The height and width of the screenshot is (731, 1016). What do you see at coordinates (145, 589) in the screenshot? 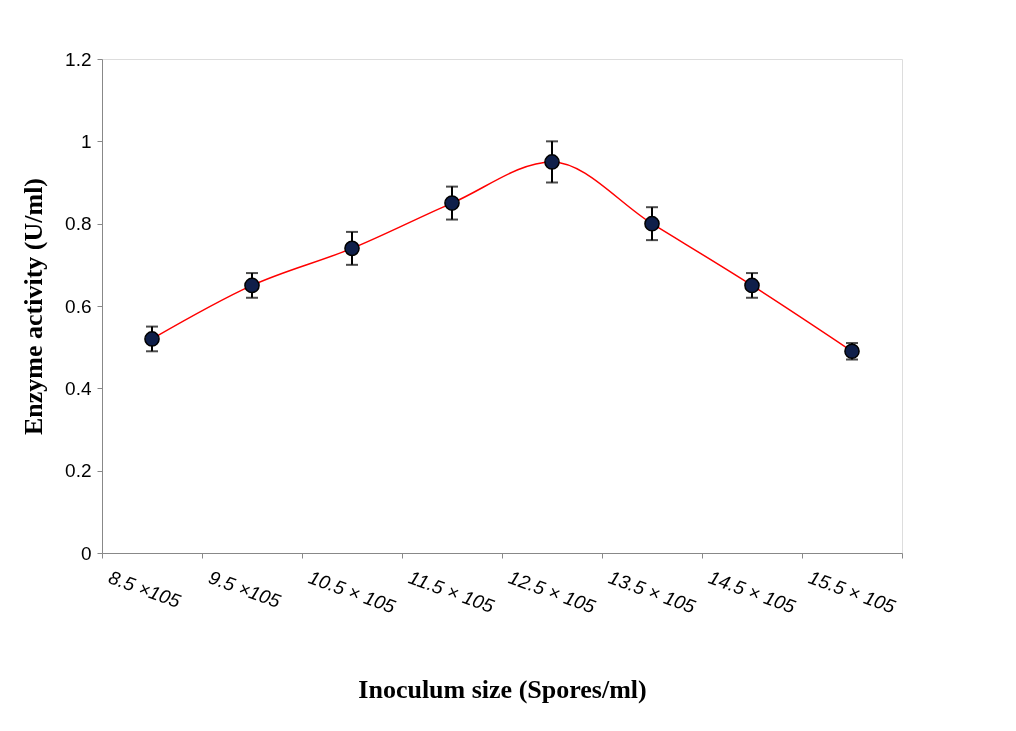
I see `x-tick-label: 8.5 ×105` at bounding box center [145, 589].